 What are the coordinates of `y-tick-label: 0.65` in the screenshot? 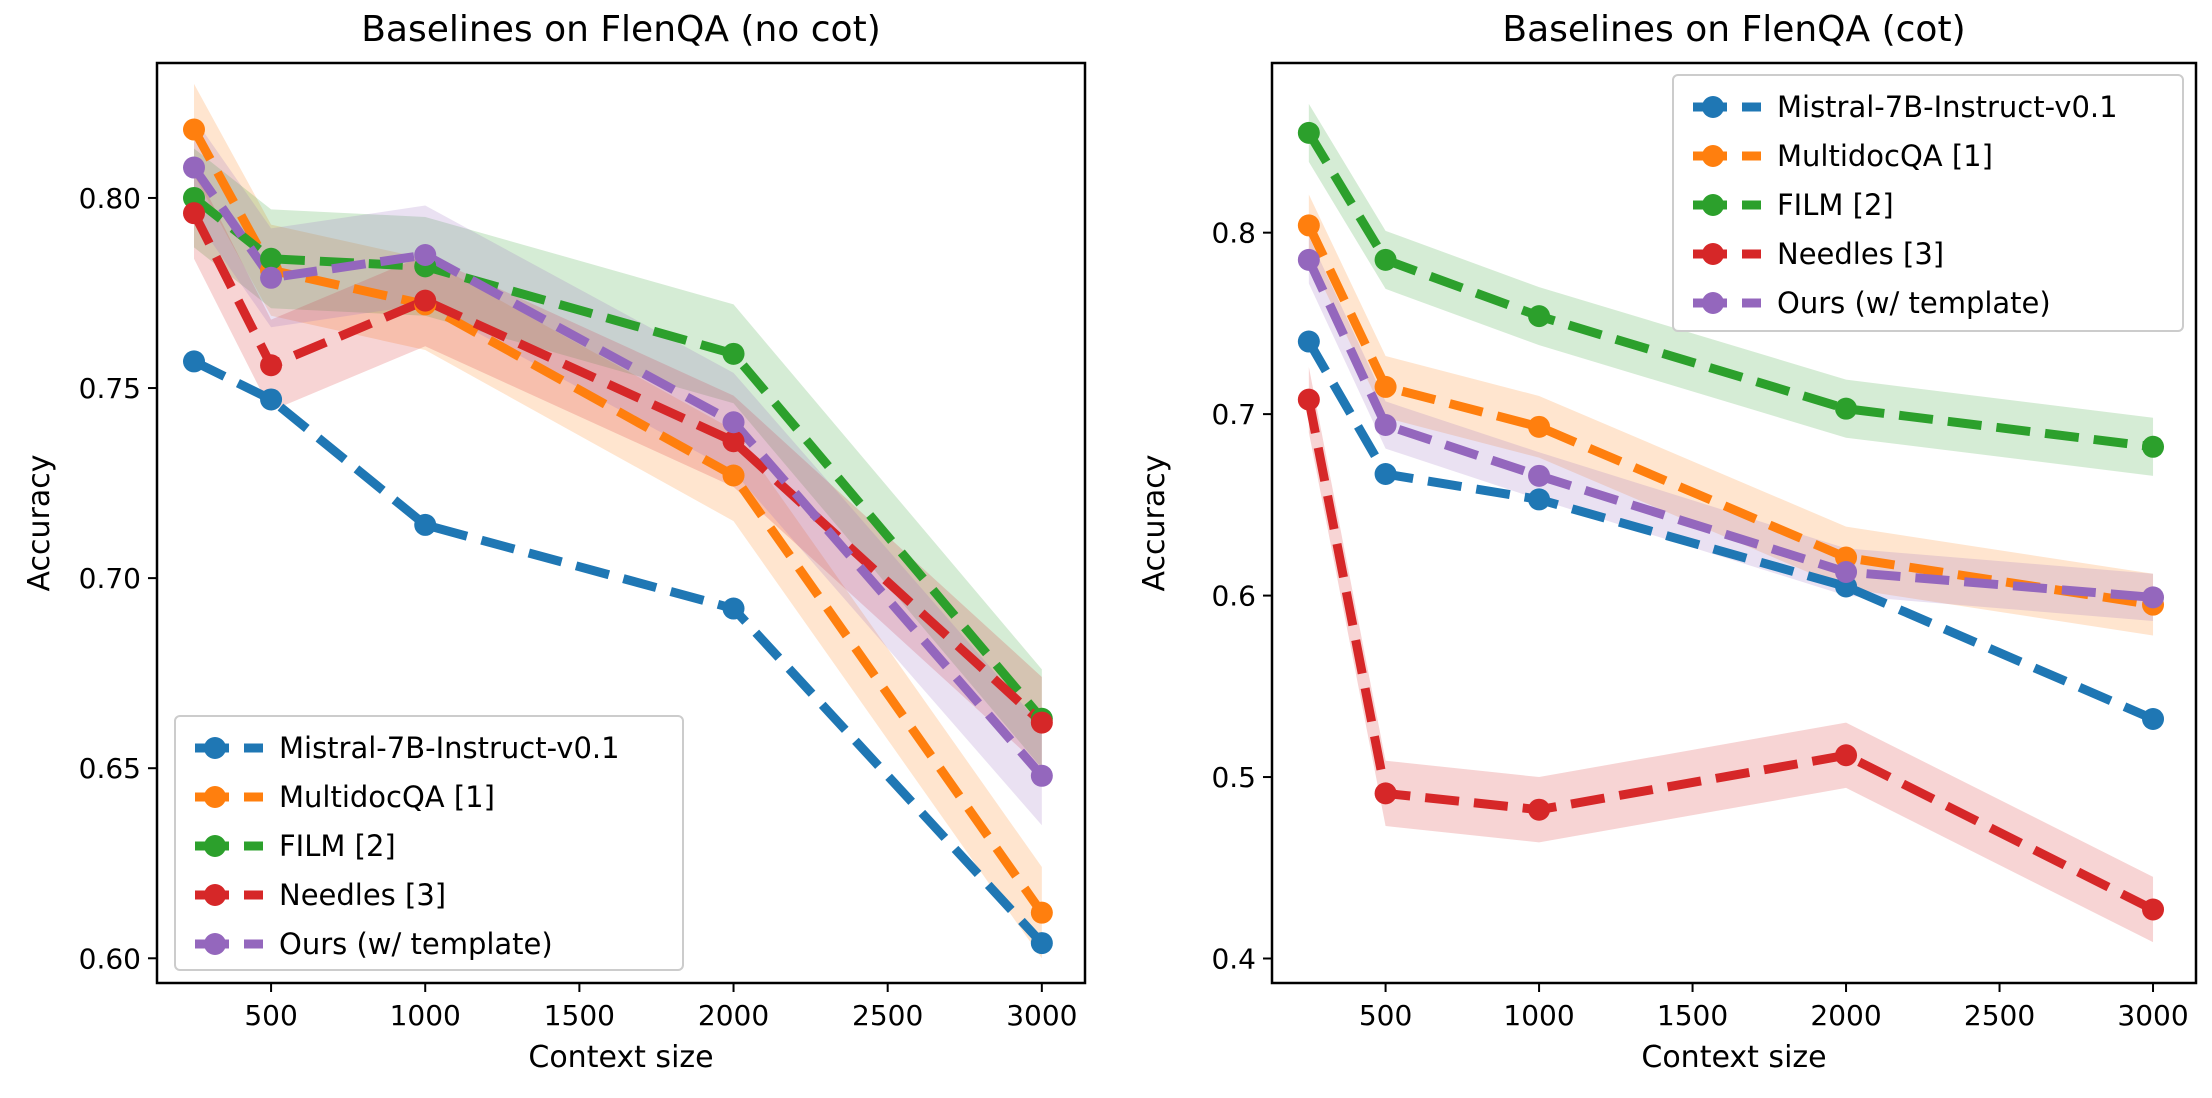 It's located at (110, 768).